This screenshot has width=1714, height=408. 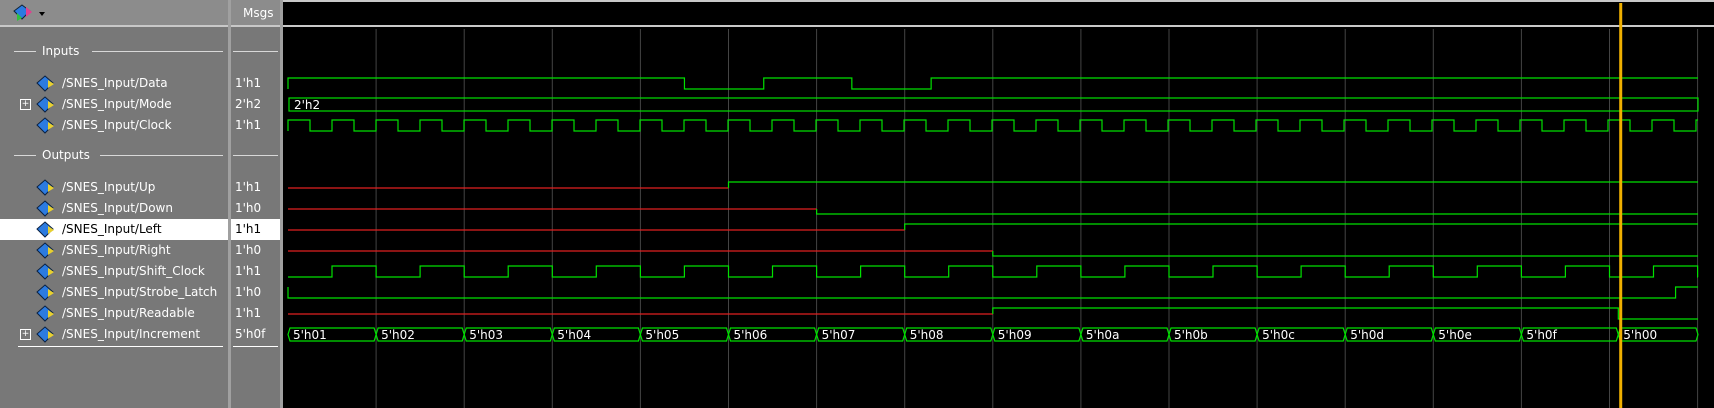 I want to click on signal-row: + /SNES_Input/Increment, so click(x=114, y=334).